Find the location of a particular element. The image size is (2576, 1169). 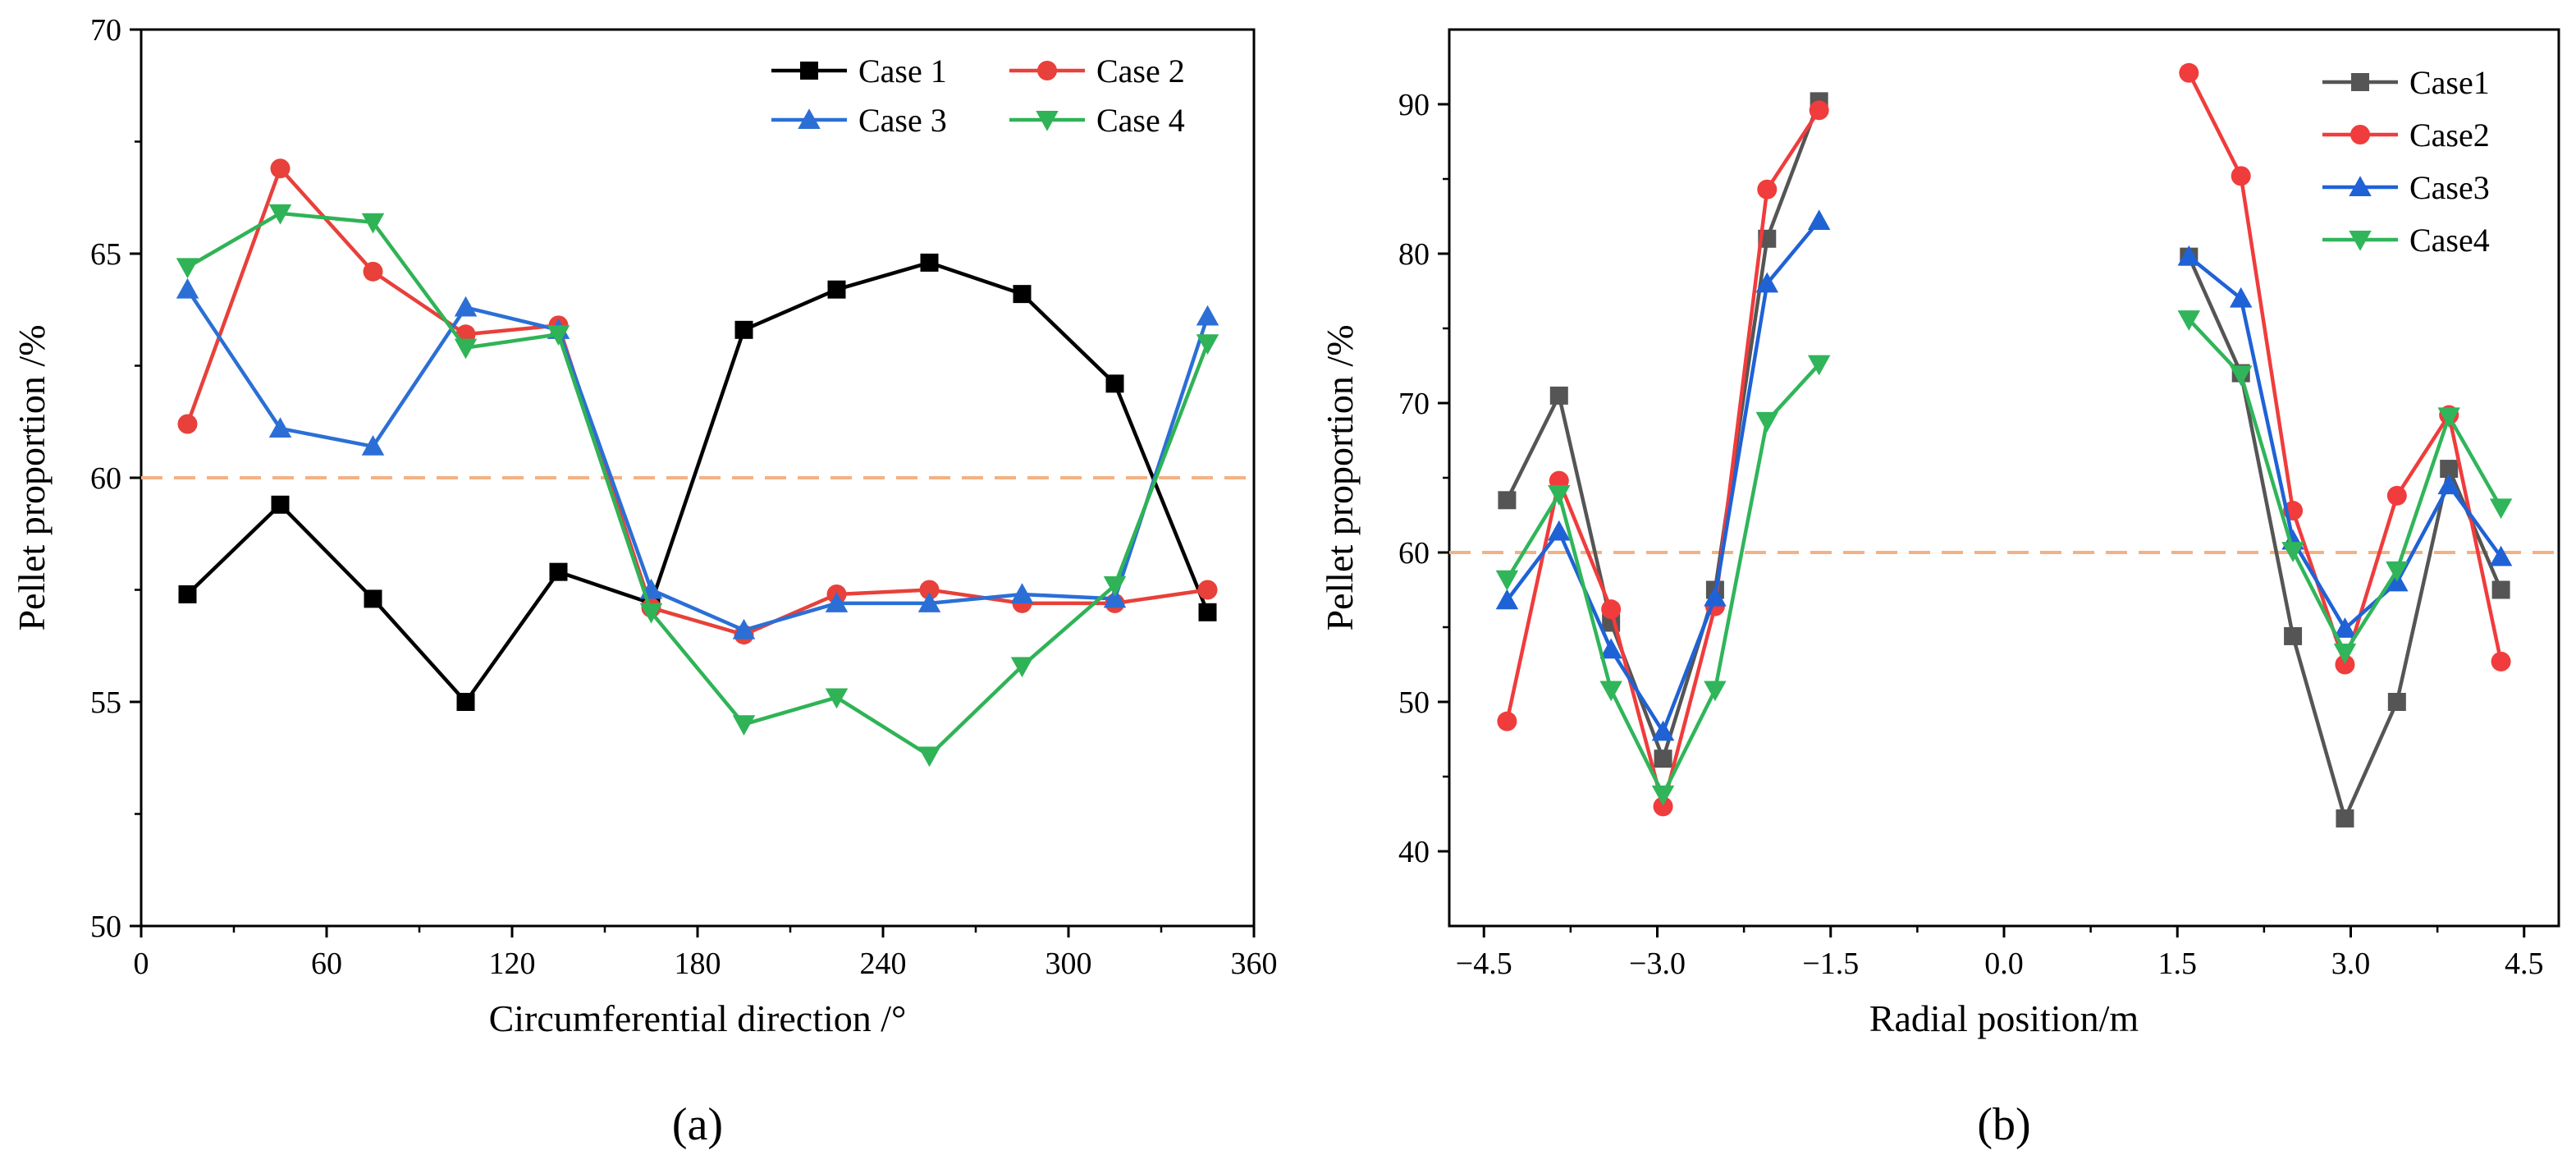

panel-label: (b) is located at coordinates (2003, 1124).